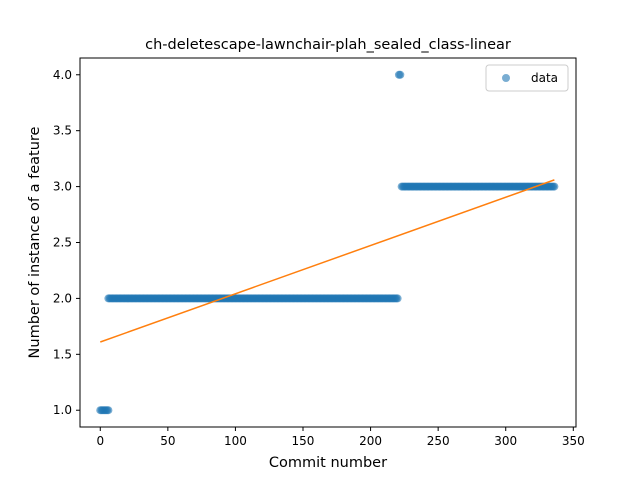  Describe the element at coordinates (62, 75) in the screenshot. I see `y-tick-label: 4.0` at that location.